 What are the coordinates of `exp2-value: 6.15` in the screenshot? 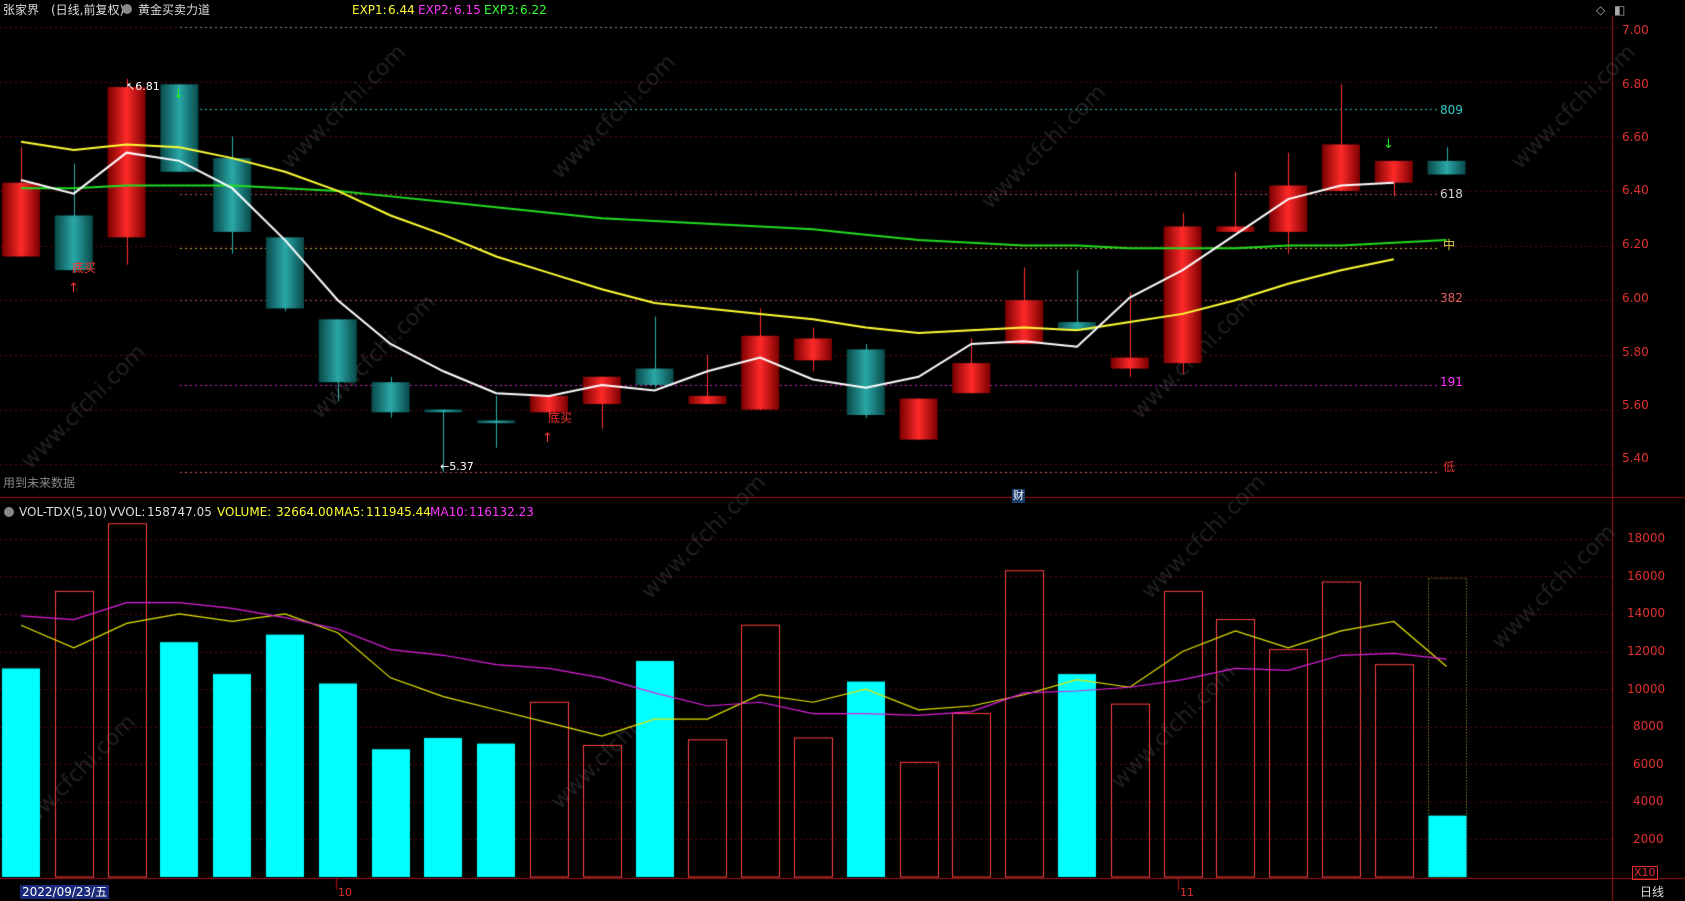 It's located at (467, 10).